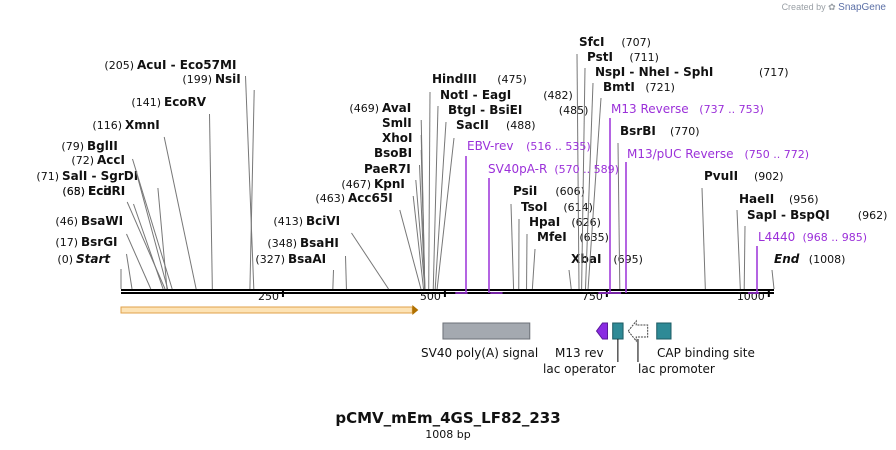  Describe the element at coordinates (430, 296) in the screenshot. I see `tick-label: 500` at that location.